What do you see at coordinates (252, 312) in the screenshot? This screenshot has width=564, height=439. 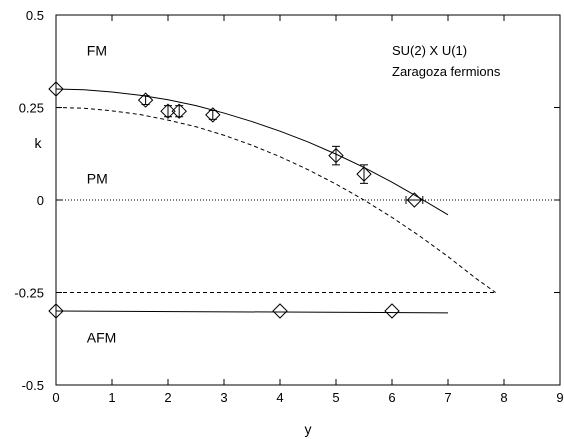 I see `solid-curve` at bounding box center [252, 312].